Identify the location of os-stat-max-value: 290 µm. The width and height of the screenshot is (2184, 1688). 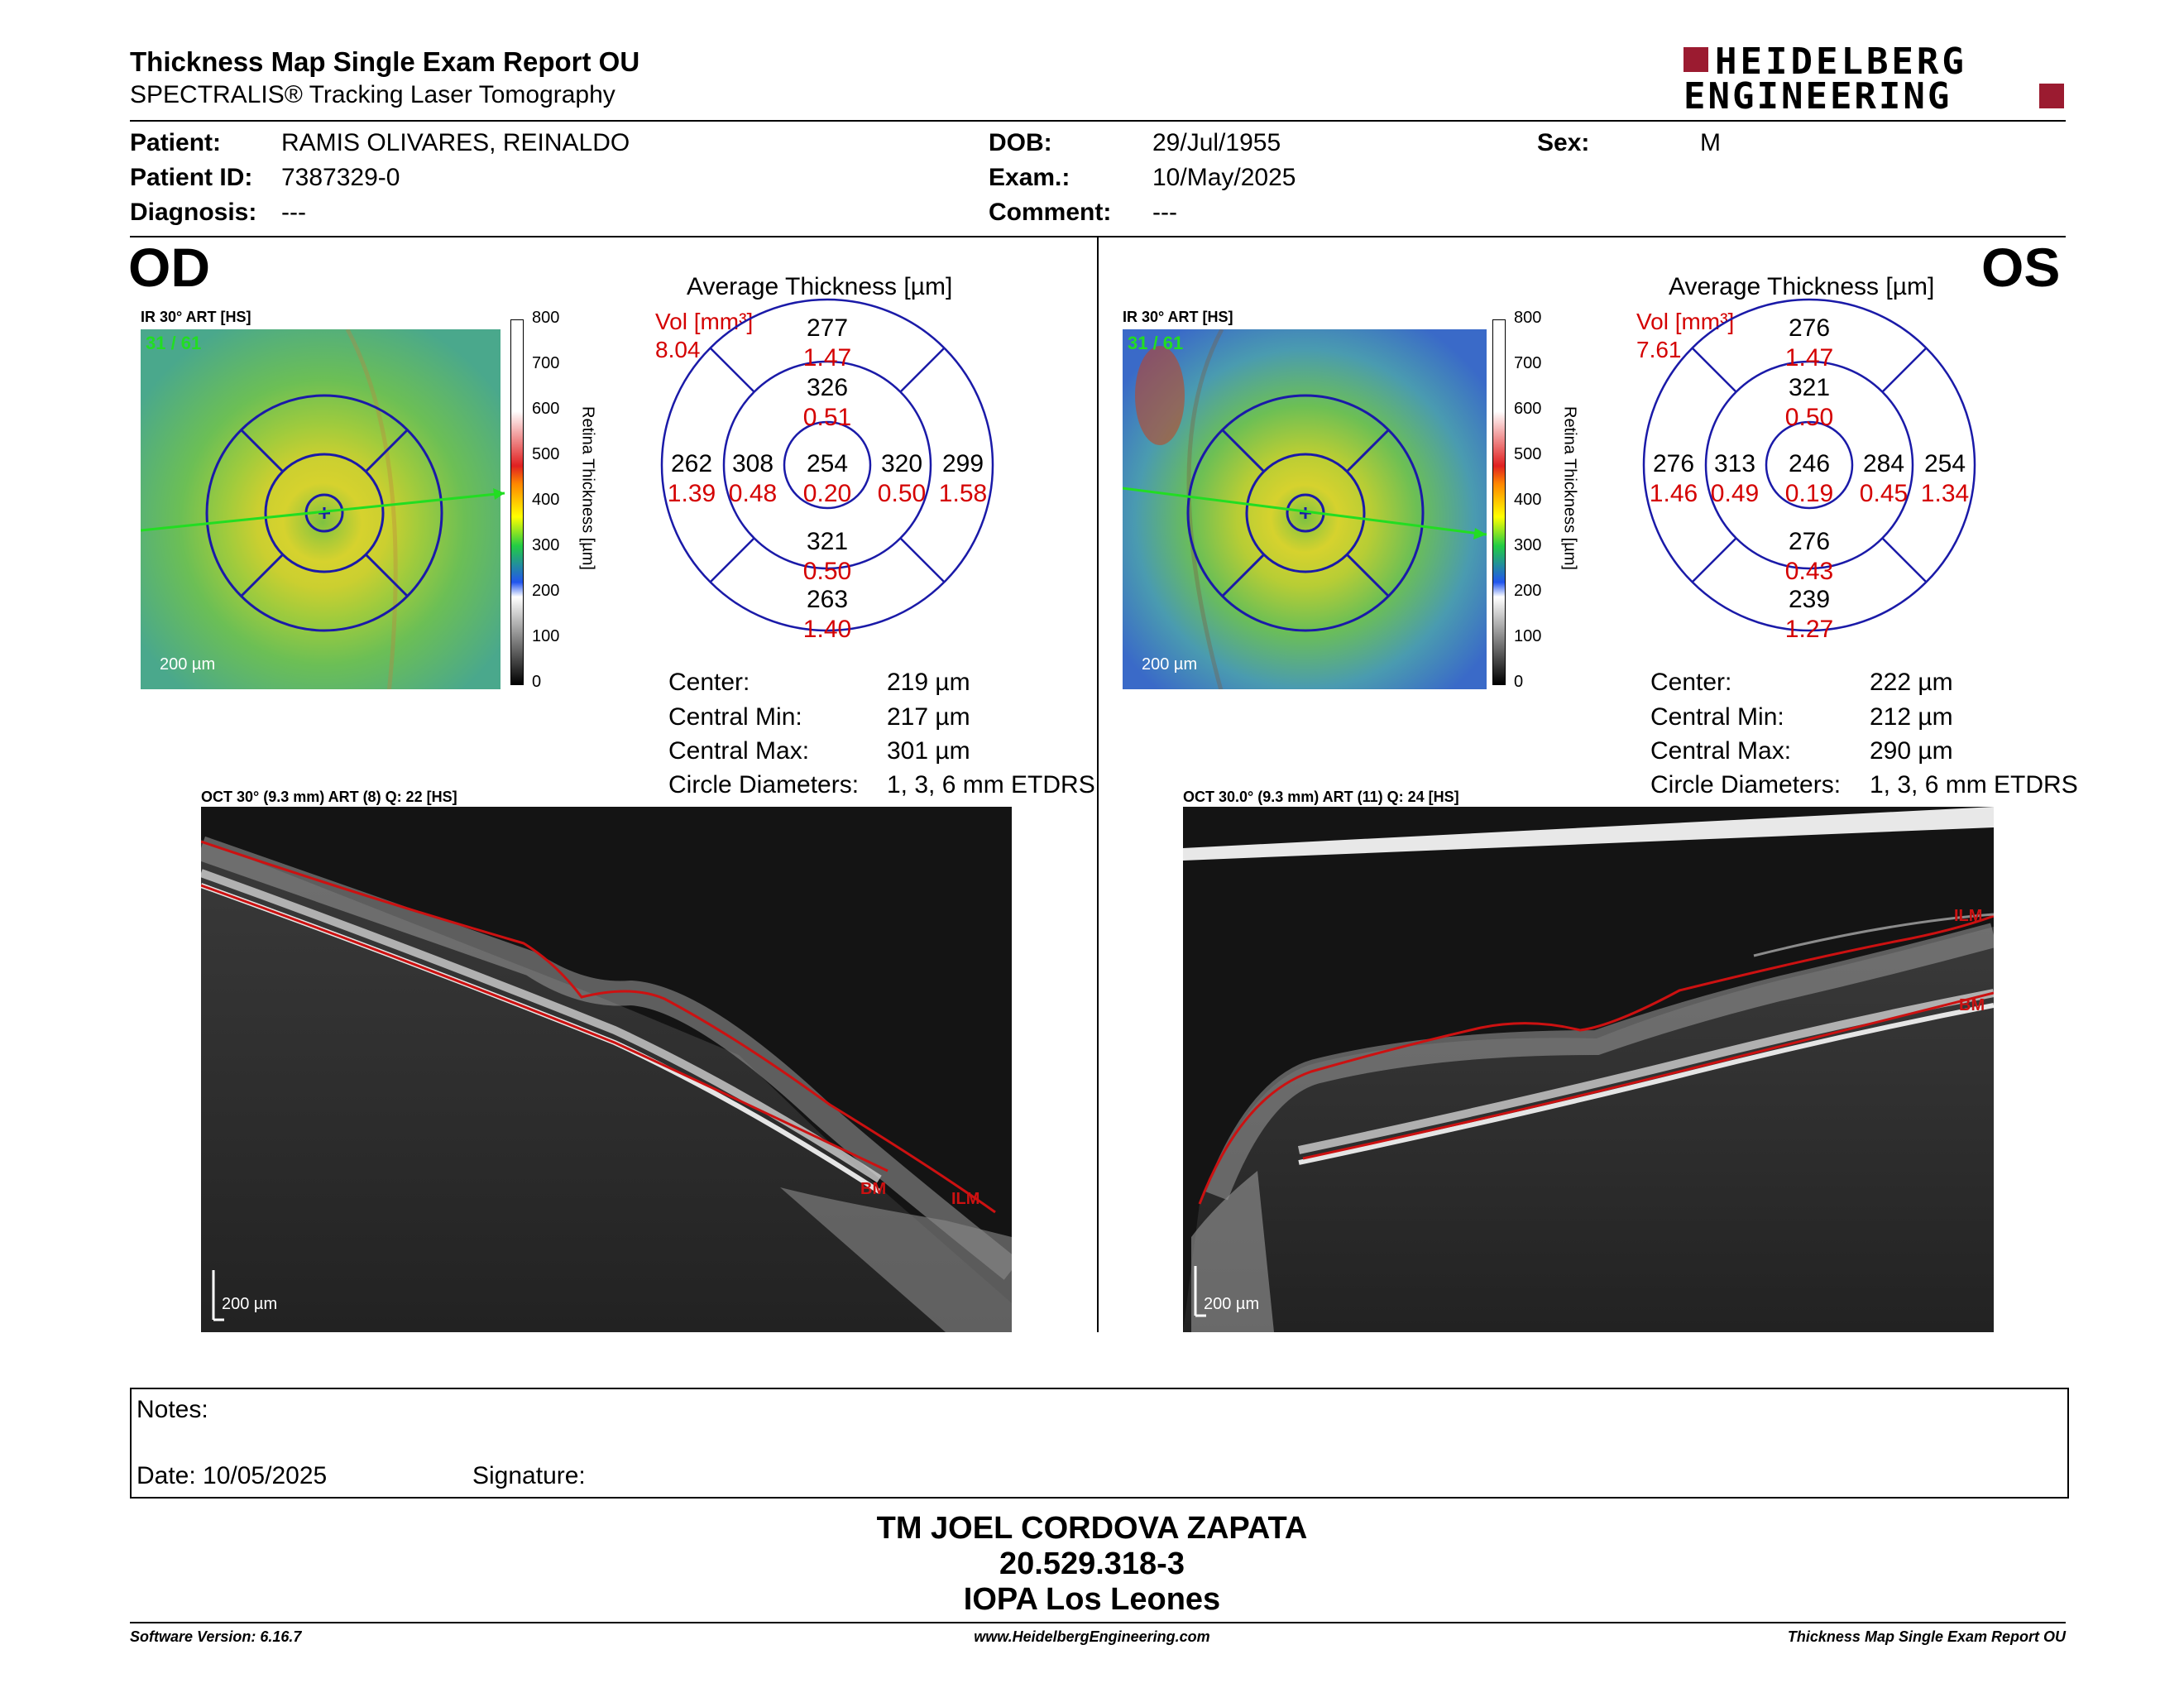
(1911, 751).